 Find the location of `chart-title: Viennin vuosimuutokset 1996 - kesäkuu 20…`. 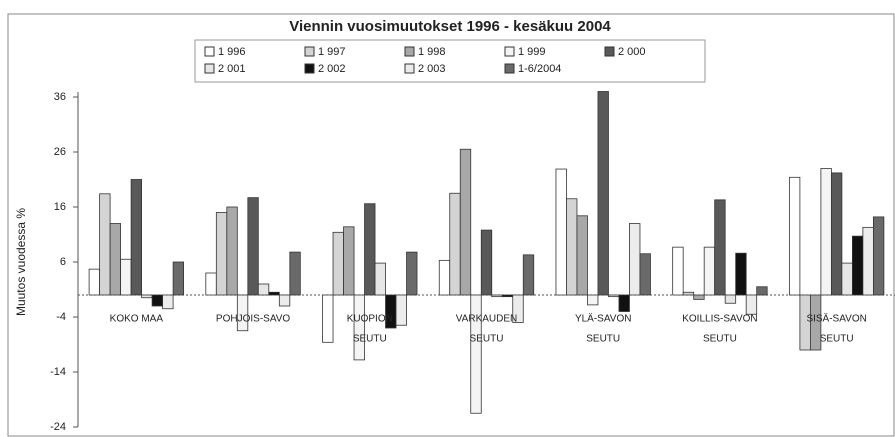

chart-title: Viennin vuosimuutokset 1996 - kesäkuu 20… is located at coordinates (450, 26).